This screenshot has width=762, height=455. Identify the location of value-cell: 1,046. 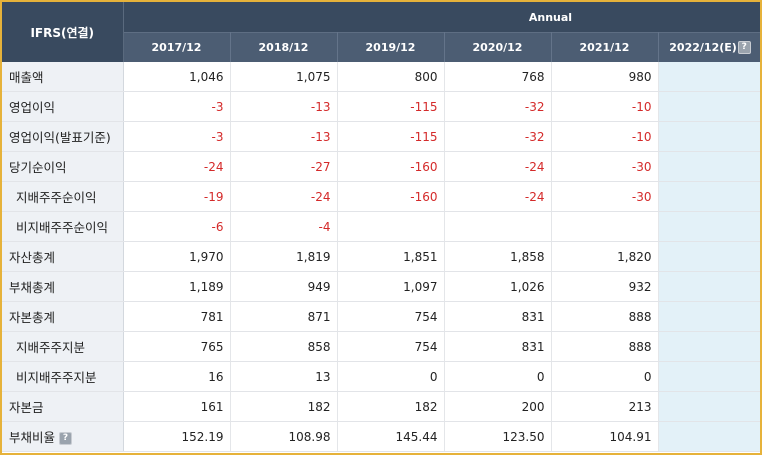
(177, 77).